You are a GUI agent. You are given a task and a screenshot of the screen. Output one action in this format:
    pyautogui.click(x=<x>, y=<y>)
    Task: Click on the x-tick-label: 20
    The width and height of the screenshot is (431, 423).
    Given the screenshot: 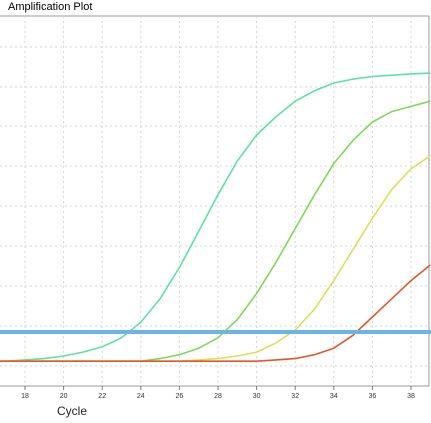 What is the action you would take?
    pyautogui.click(x=64, y=396)
    